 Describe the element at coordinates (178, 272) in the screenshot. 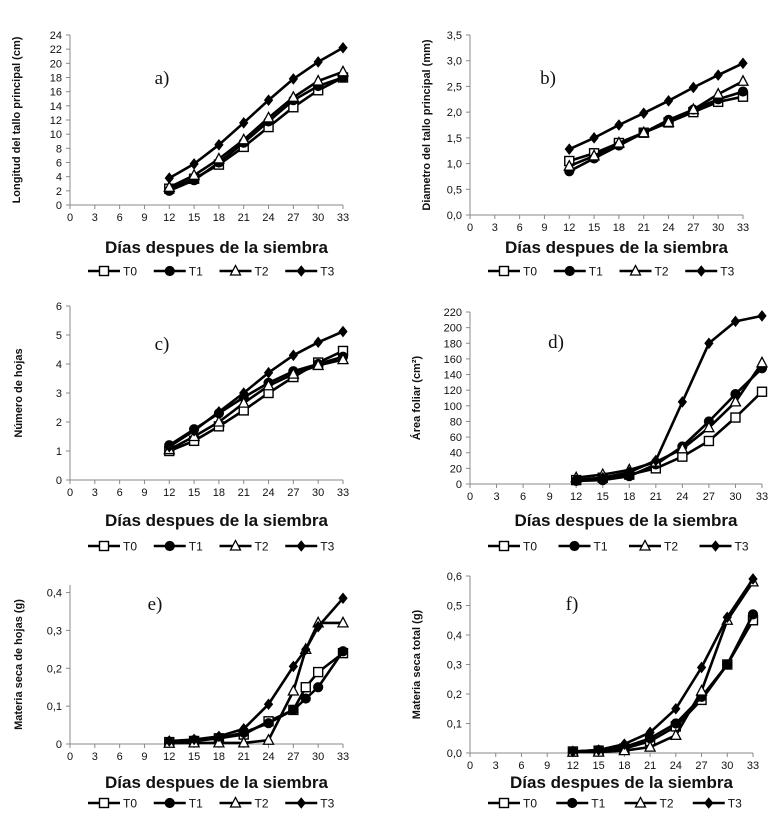

I see `legend-item-T1: T1` at that location.